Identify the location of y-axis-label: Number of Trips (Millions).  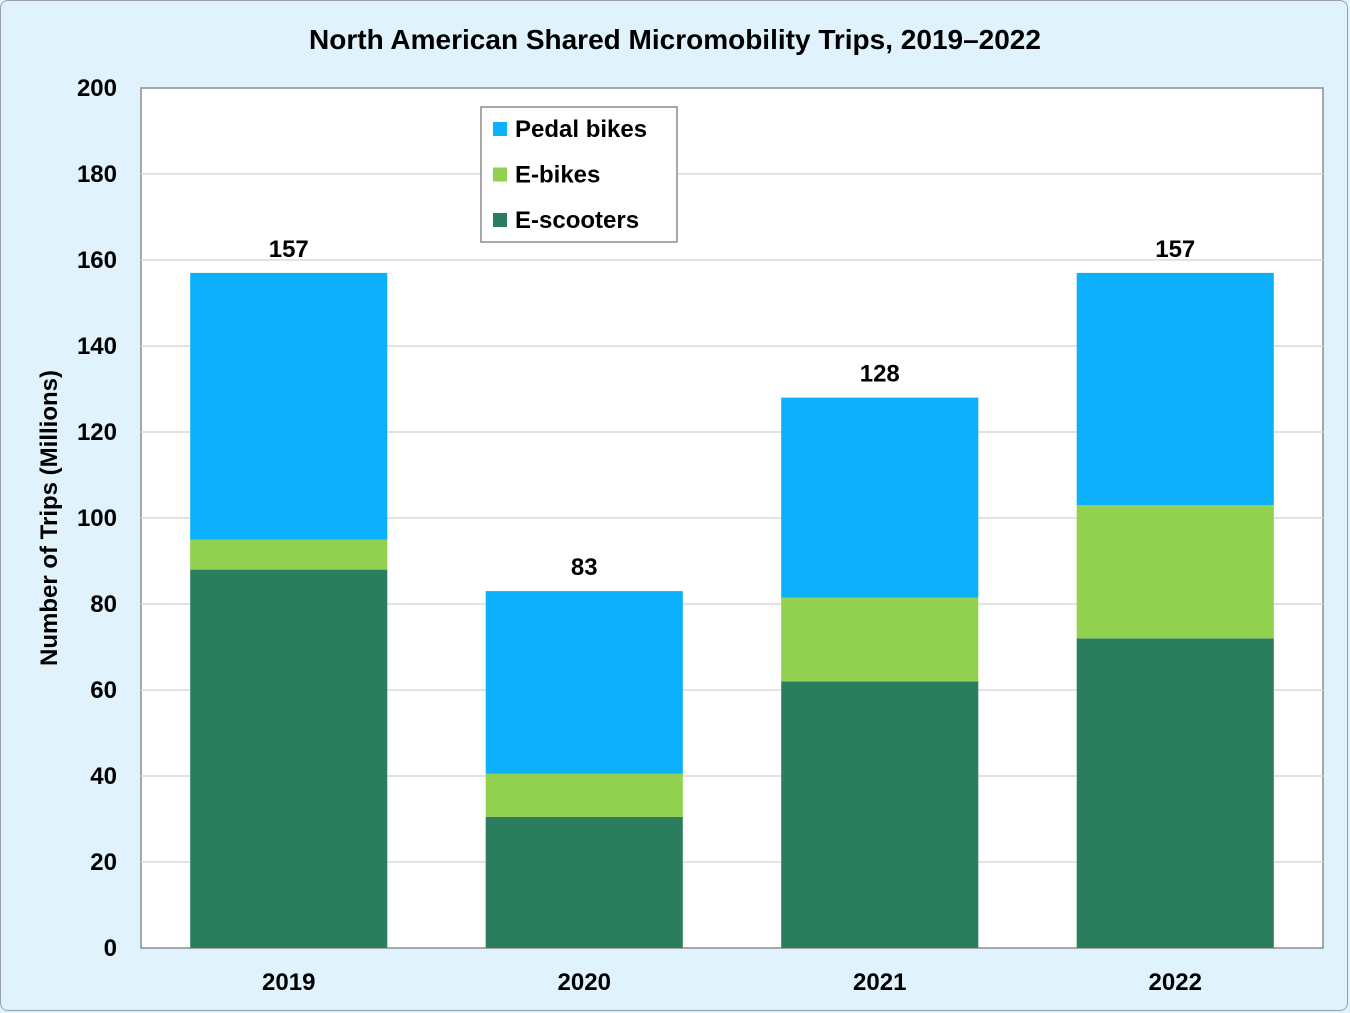
(49, 518).